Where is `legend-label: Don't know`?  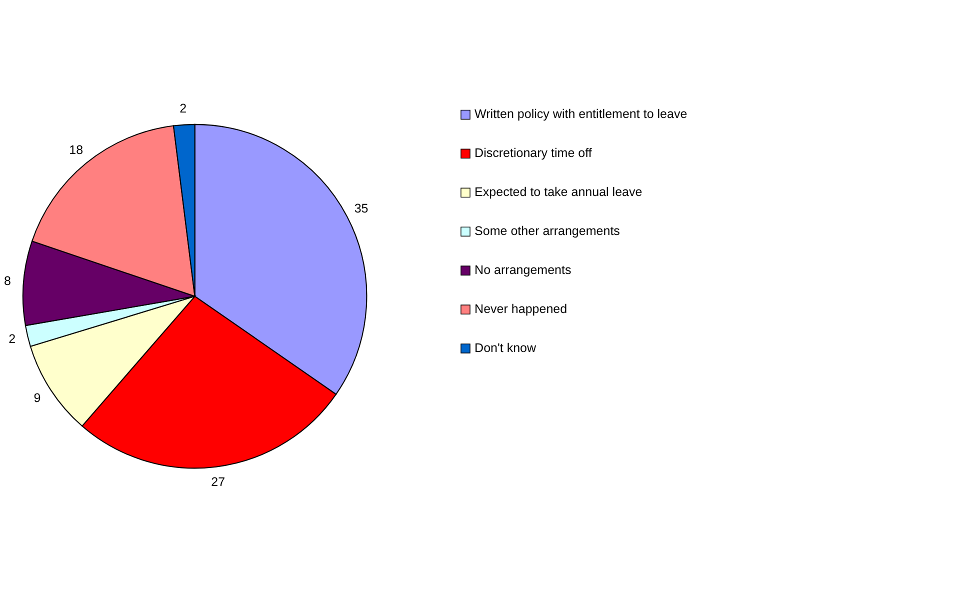 legend-label: Don't know is located at coordinates (506, 347).